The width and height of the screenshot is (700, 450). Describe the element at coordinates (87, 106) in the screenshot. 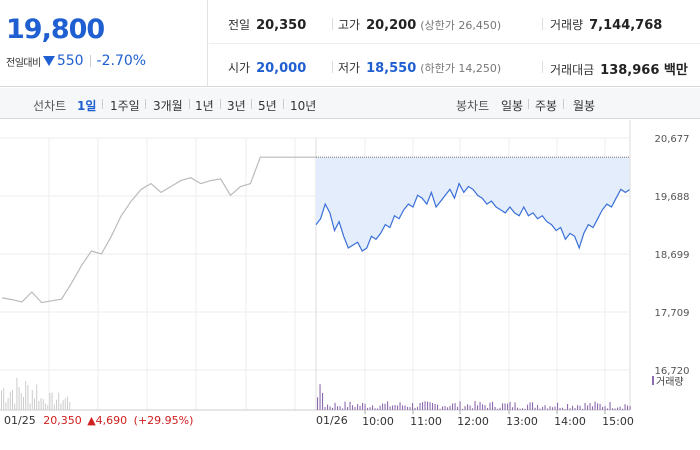

I see `period-1d: 1일` at that location.